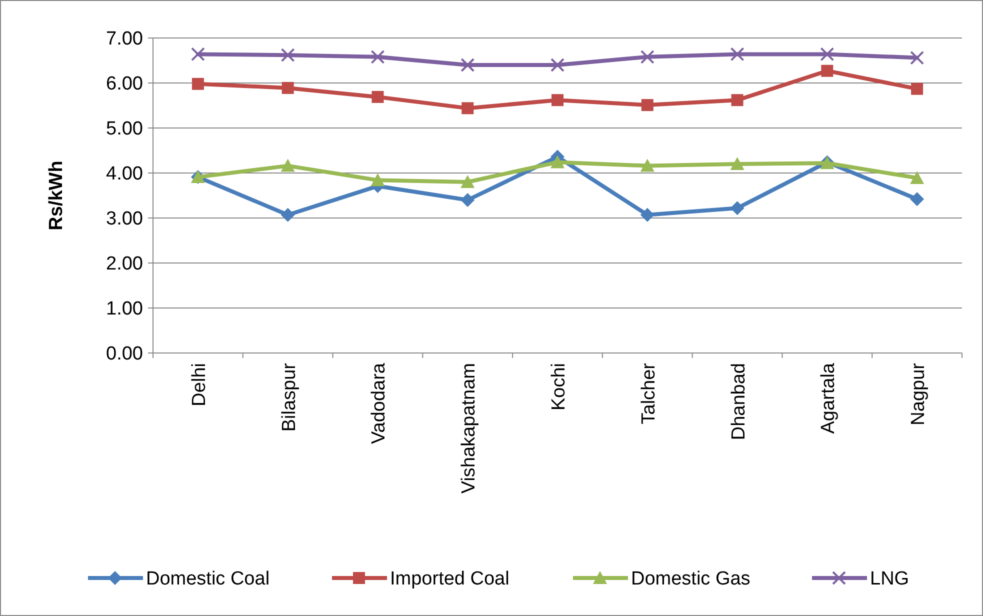 The height and width of the screenshot is (616, 983). Describe the element at coordinates (469, 428) in the screenshot. I see `x-tick-label: Vishakapatnam` at that location.